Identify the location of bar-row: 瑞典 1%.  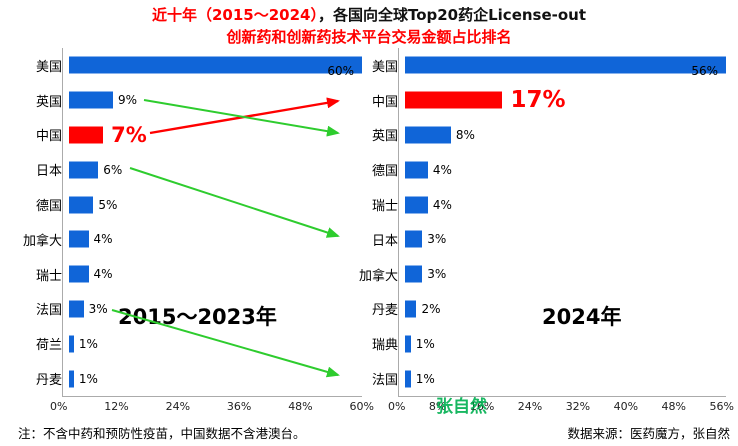
(533, 343).